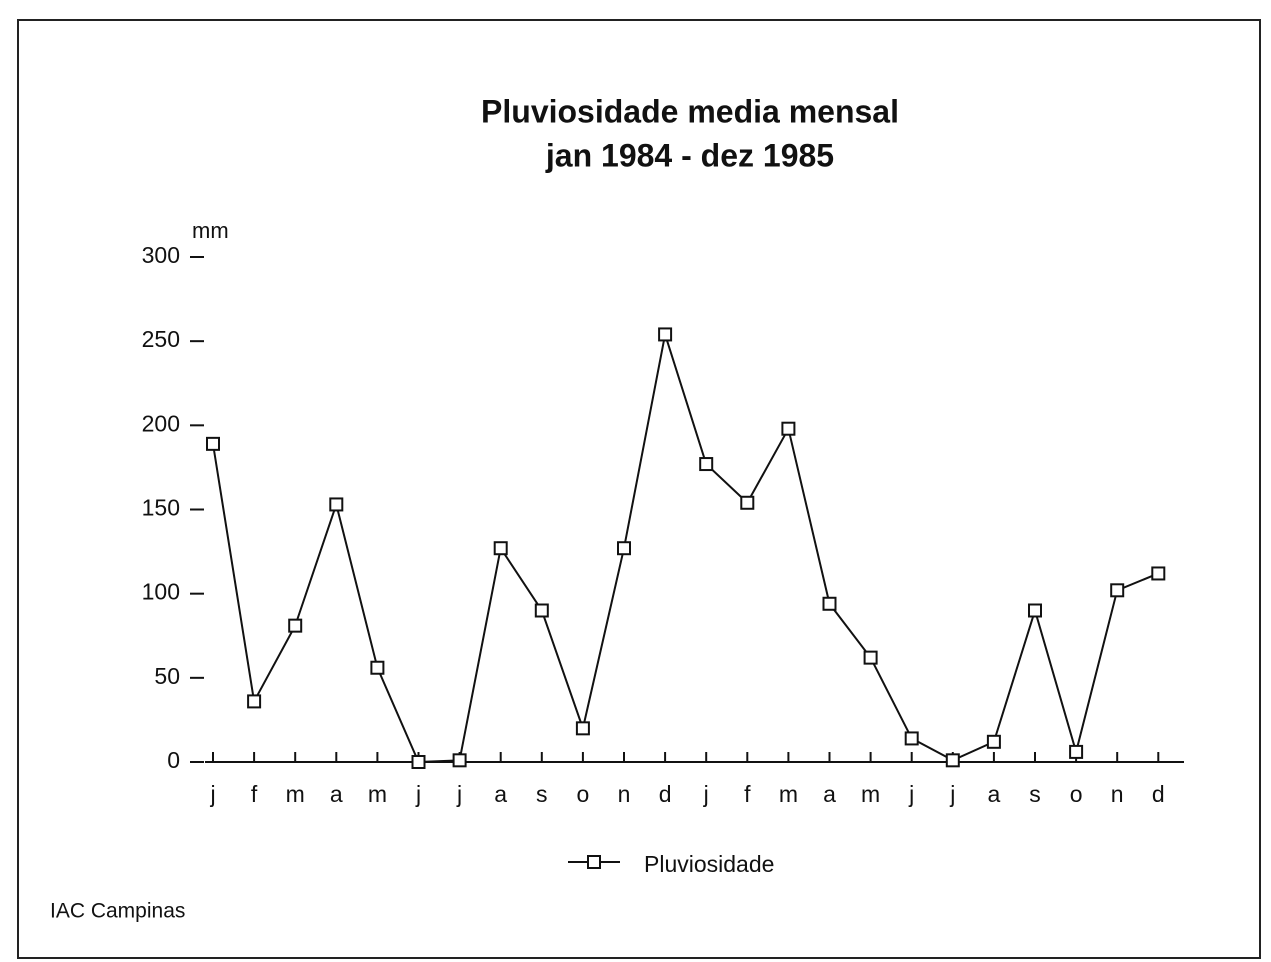  I want to click on y-tick-label: 250, so click(161, 339).